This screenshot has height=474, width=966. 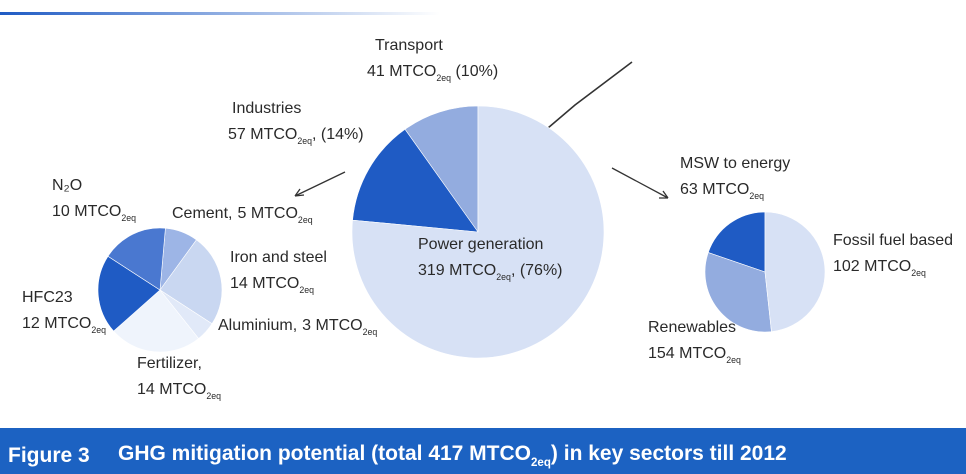 I want to click on slice-label: Aluminium,, so click(x=257, y=325).